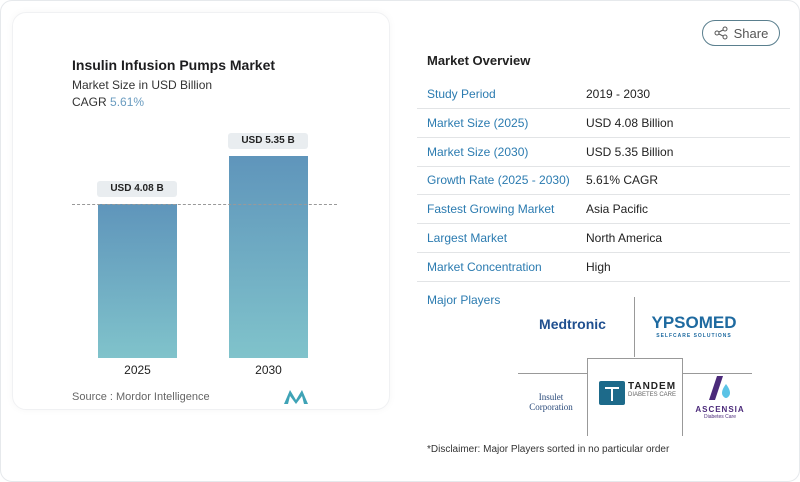  I want to click on x-tick-label: 2025, so click(137, 370).